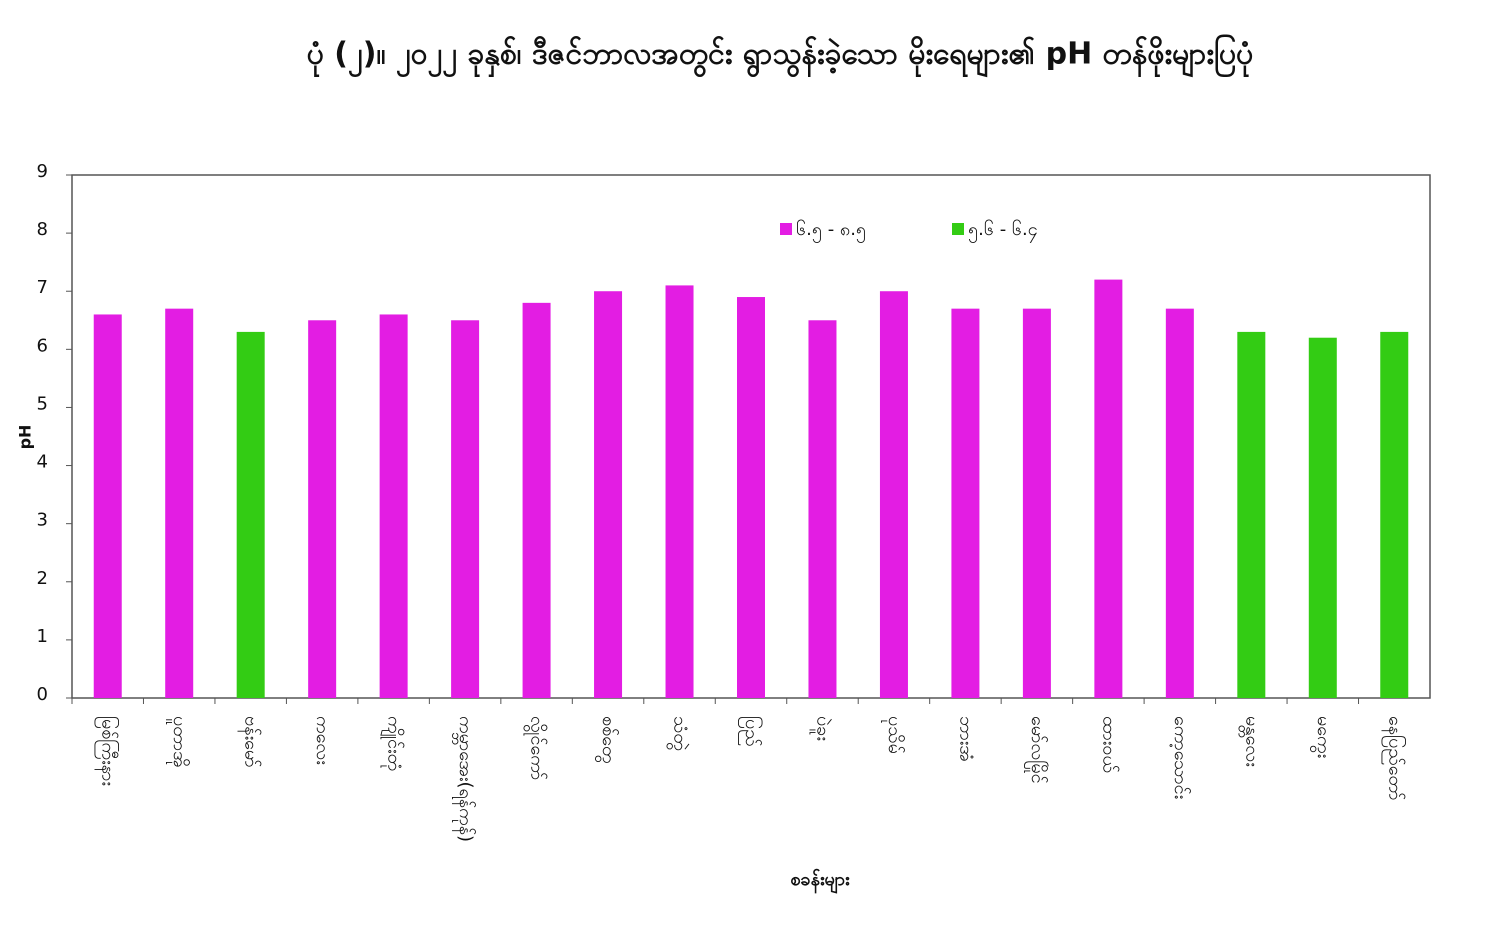 The height and width of the screenshot is (938, 1500). Describe the element at coordinates (821, 728) in the screenshot. I see `x-tick-label: ပဲခူး` at that location.